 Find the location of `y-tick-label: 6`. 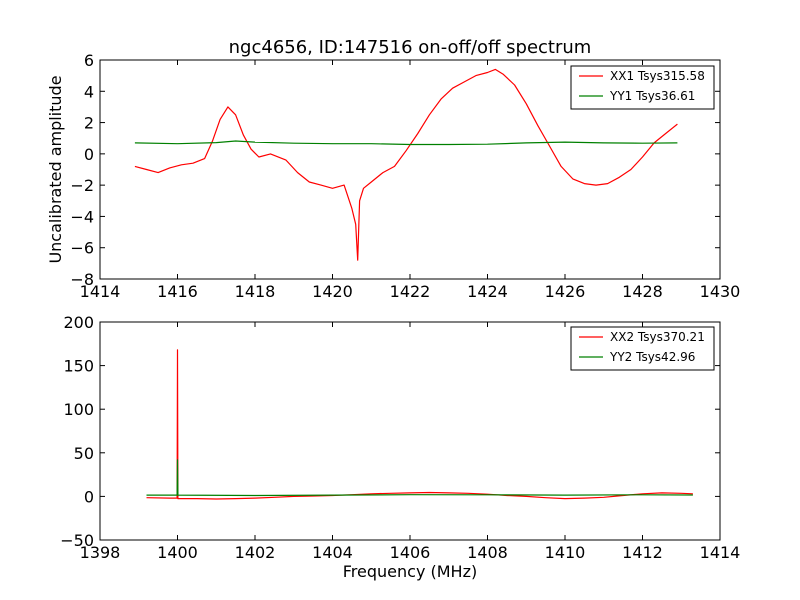

y-tick-label: 6 is located at coordinates (89, 60).